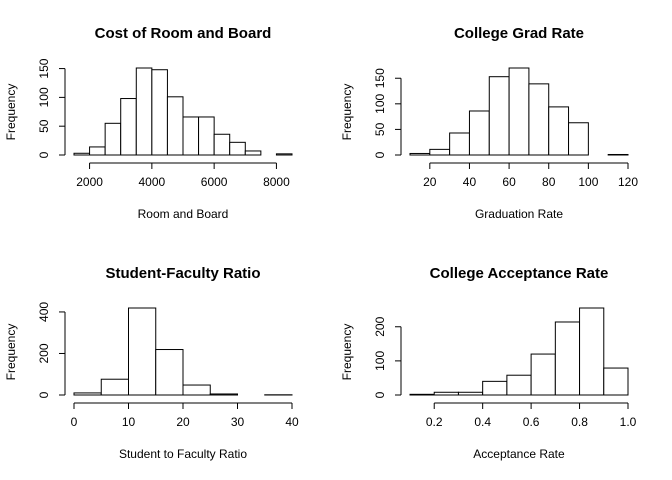 This screenshot has width=672, height=480. Describe the element at coordinates (152, 182) in the screenshot. I see `x-tick-label: 4000` at that location.